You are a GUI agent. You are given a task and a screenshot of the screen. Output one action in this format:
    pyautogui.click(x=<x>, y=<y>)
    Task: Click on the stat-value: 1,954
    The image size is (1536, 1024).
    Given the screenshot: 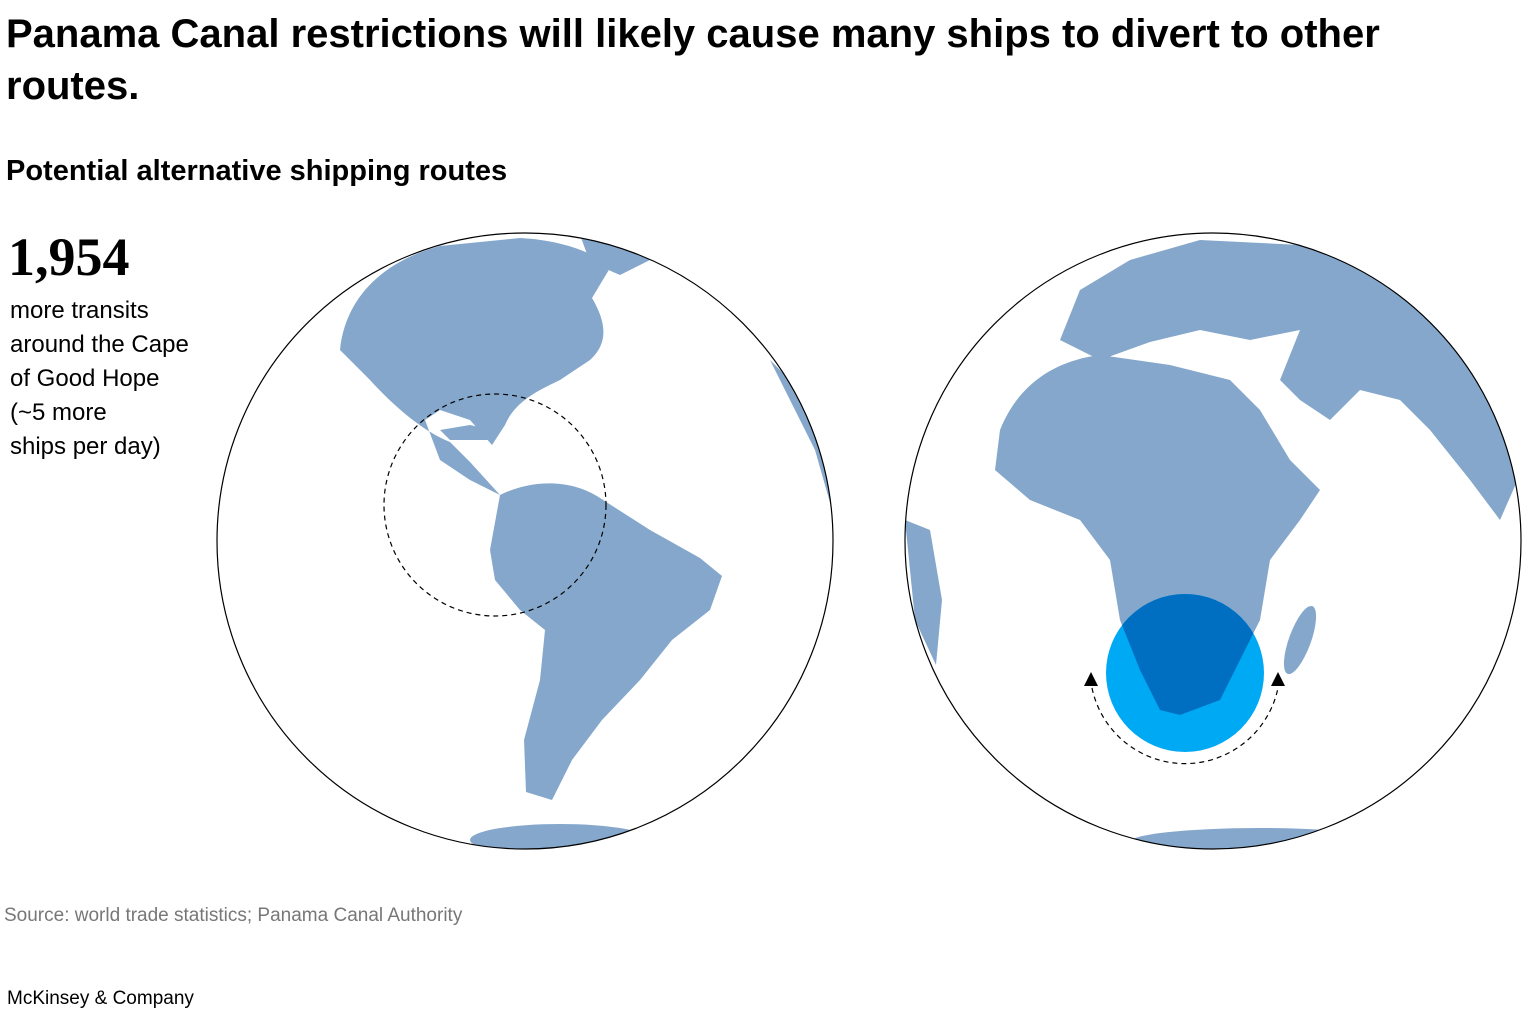 What is the action you would take?
    pyautogui.click(x=69, y=257)
    